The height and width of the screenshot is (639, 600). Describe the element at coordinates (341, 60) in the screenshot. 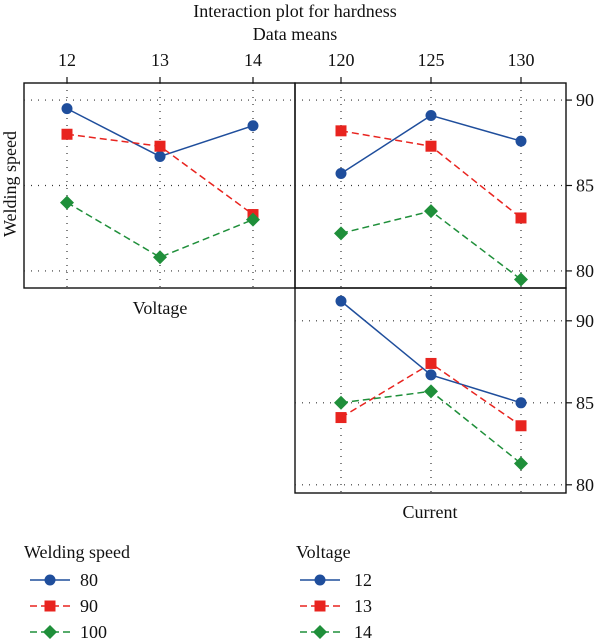

I see `x-tick-label-current-by-speed-0: 120` at that location.